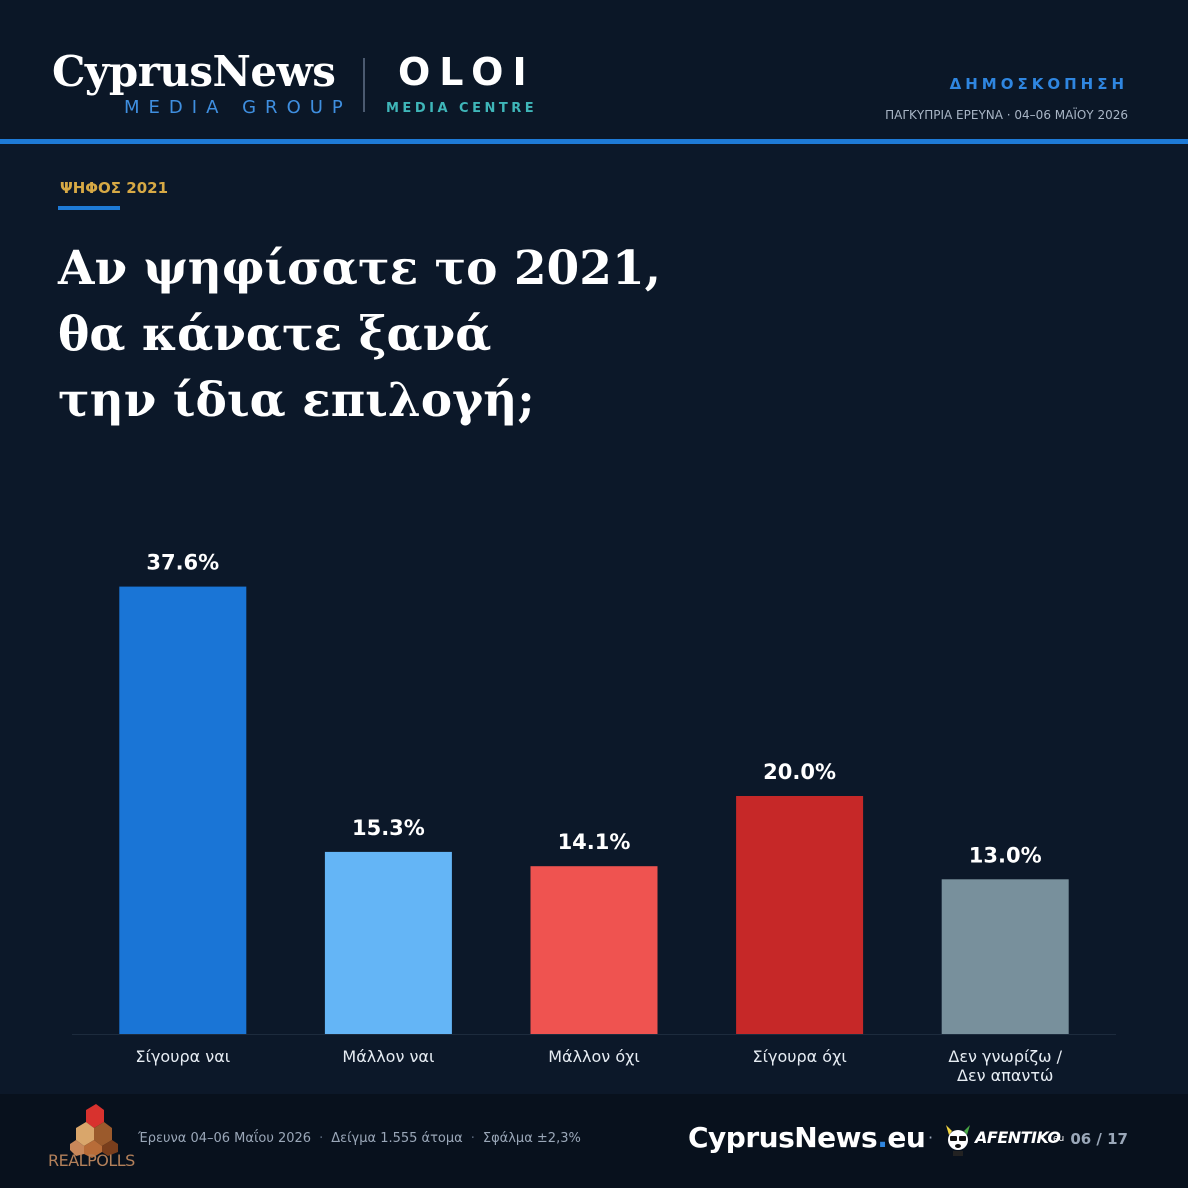 This screenshot has height=1188, width=1188. I want to click on x-tick-label-line: Σίγουρα όχι, so click(799, 1056).